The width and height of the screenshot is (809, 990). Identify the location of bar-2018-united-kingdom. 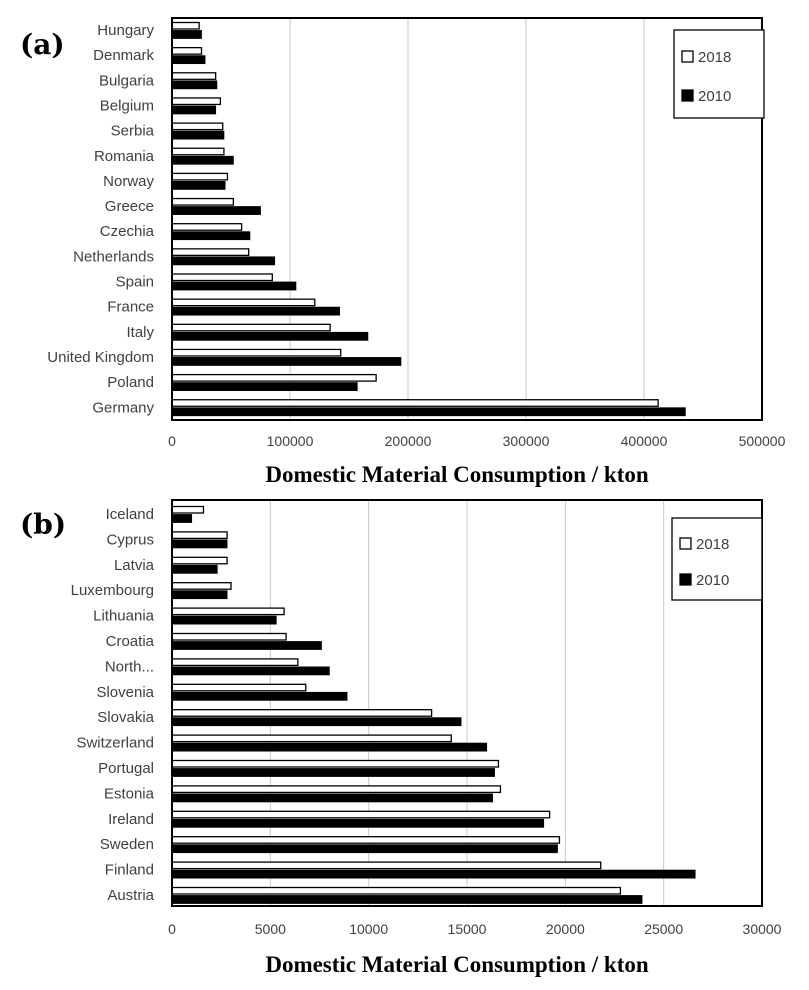
(256, 352).